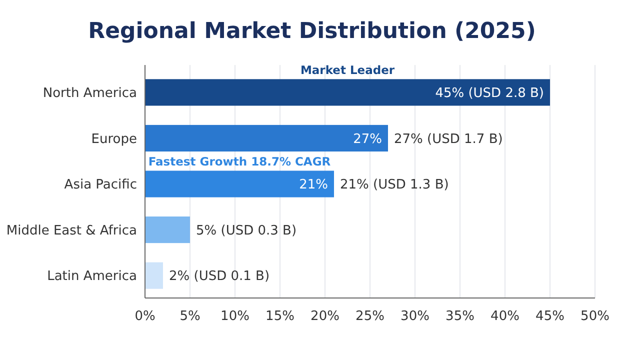  What do you see at coordinates (280, 316) in the screenshot?
I see `x-tick-label: 15%` at bounding box center [280, 316].